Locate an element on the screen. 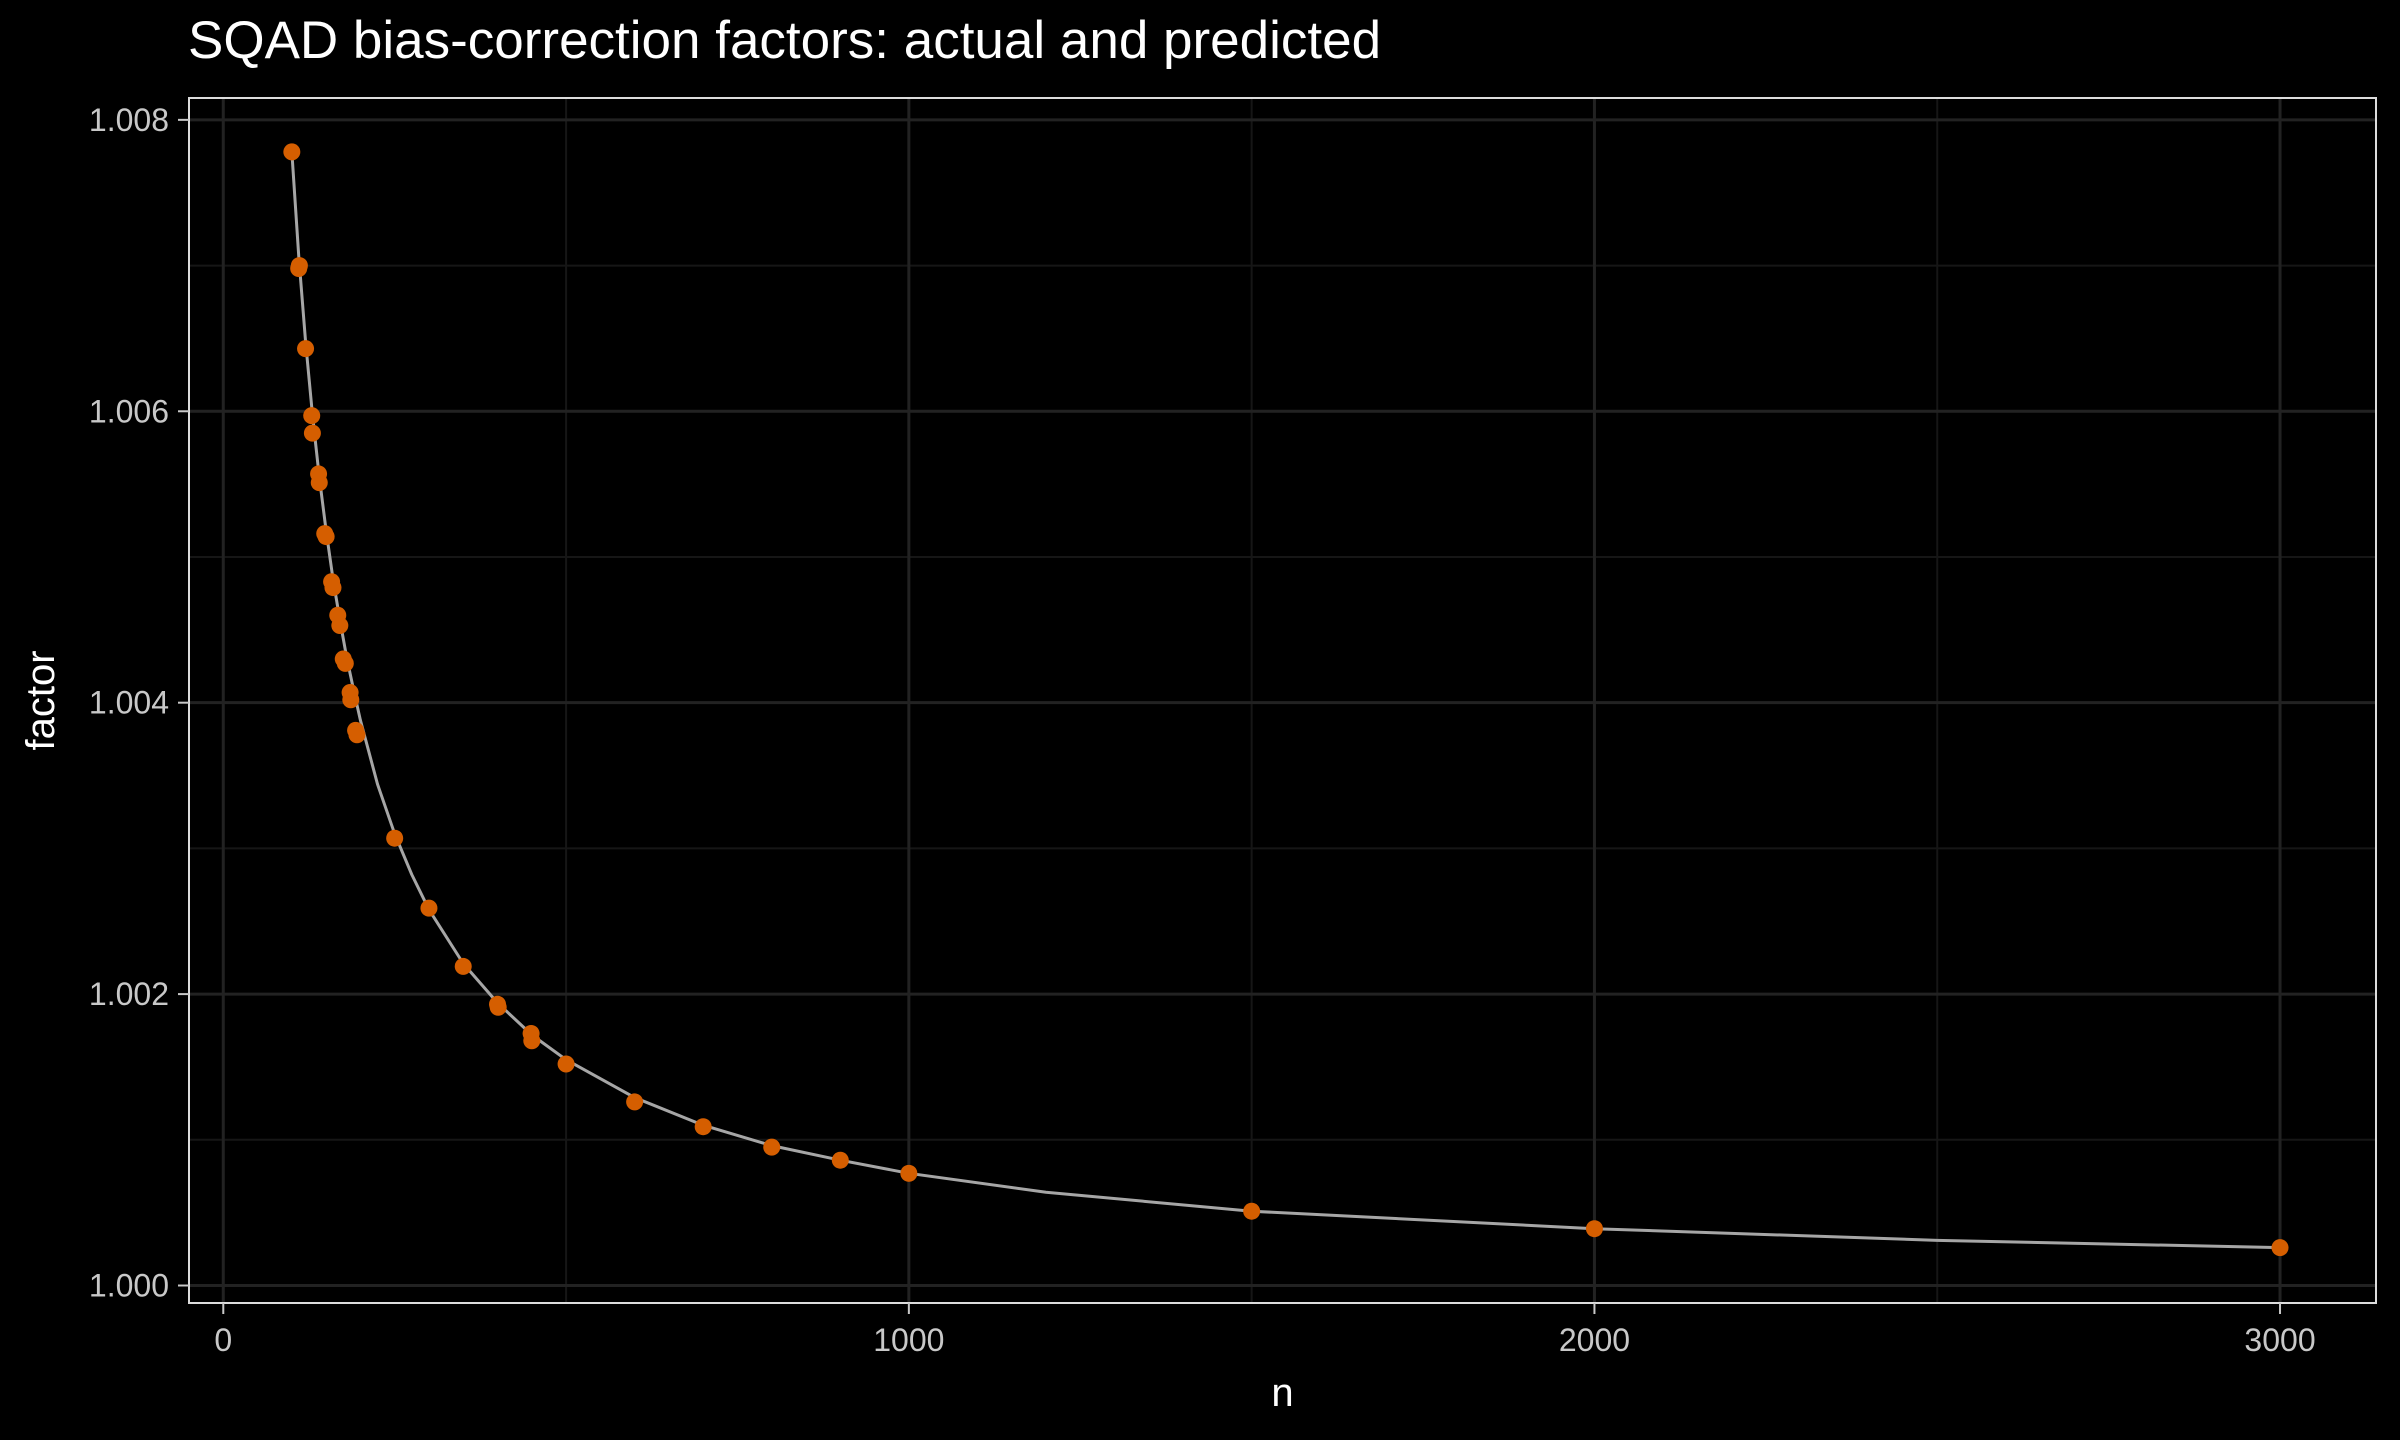 This screenshot has width=2400, height=1440. y-tick-label: 1.004 is located at coordinates (129, 703).